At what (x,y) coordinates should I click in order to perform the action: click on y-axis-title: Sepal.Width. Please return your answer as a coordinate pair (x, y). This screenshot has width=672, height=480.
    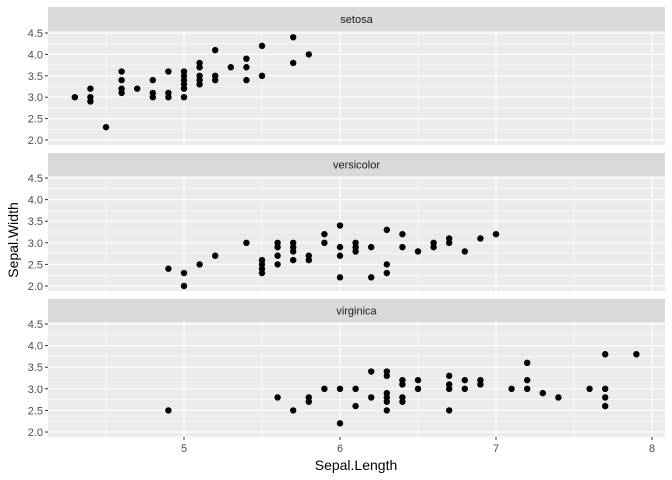
    Looking at the image, I should click on (13, 239).